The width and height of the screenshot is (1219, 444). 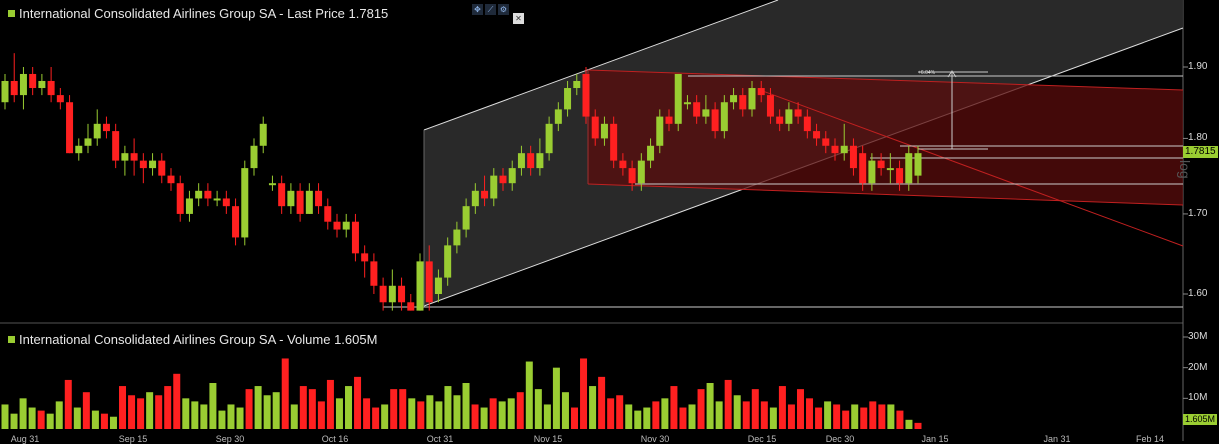 I want to click on channel-upper-line, so click(x=601, y=65).